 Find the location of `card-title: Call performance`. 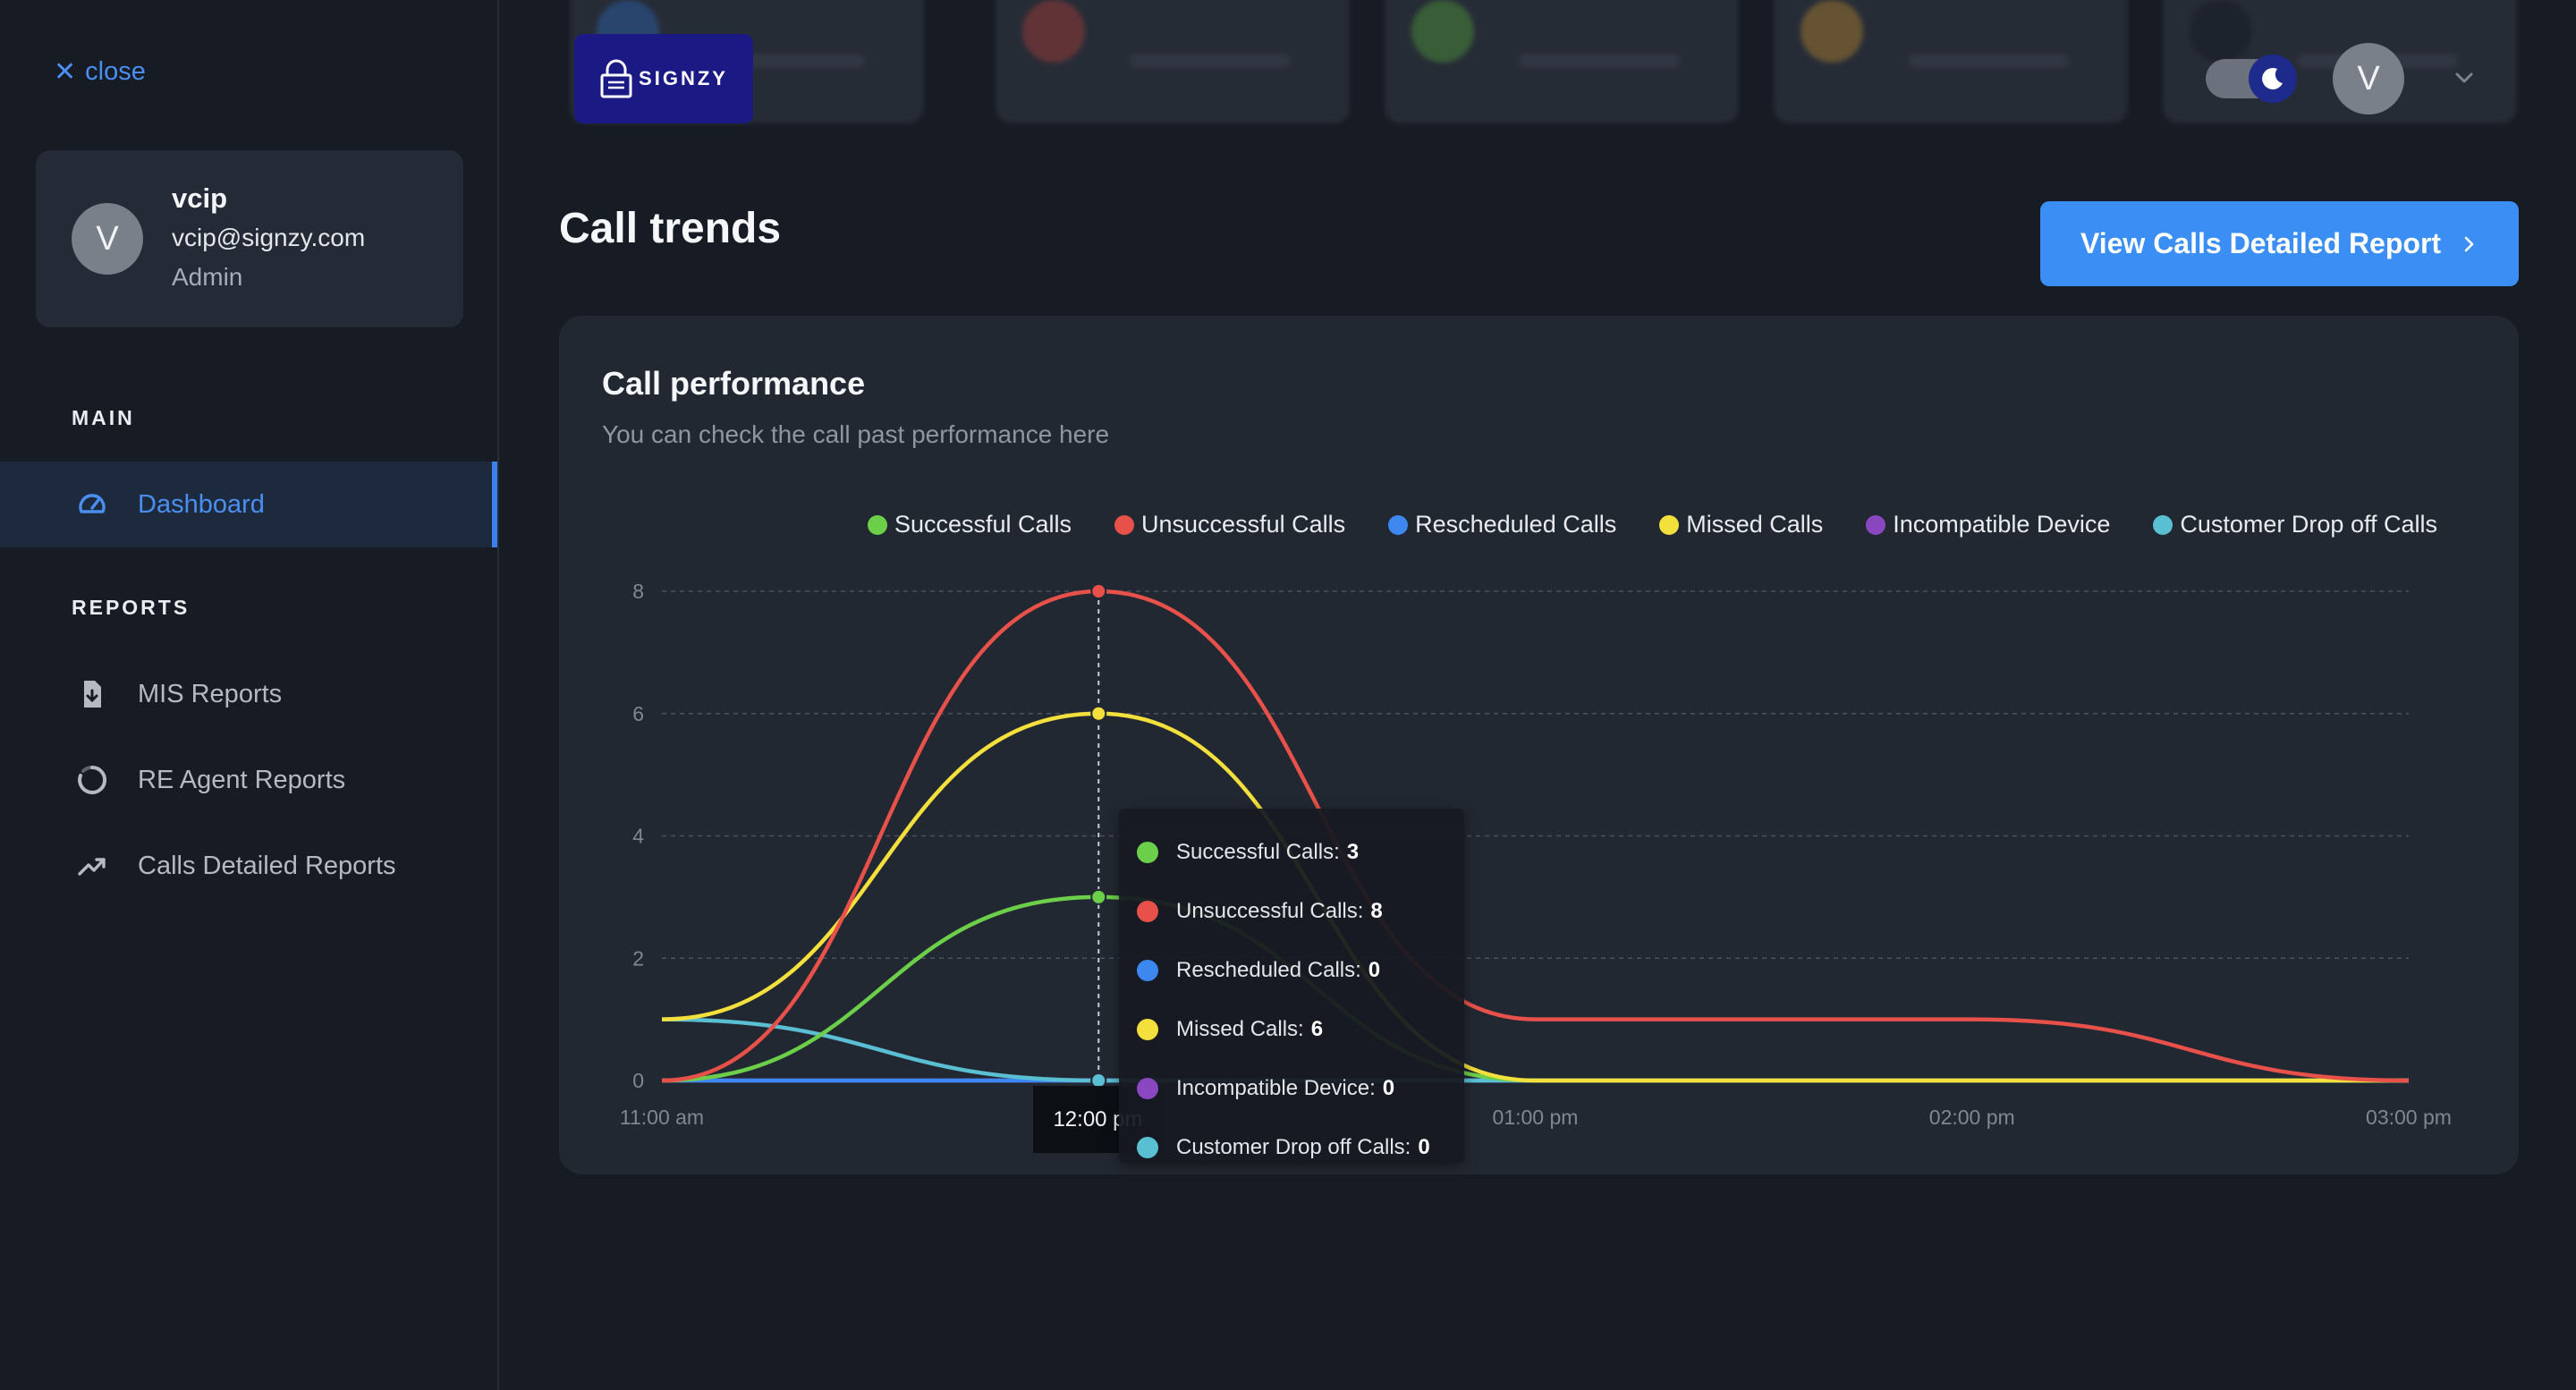

card-title: Call performance is located at coordinates (734, 383).